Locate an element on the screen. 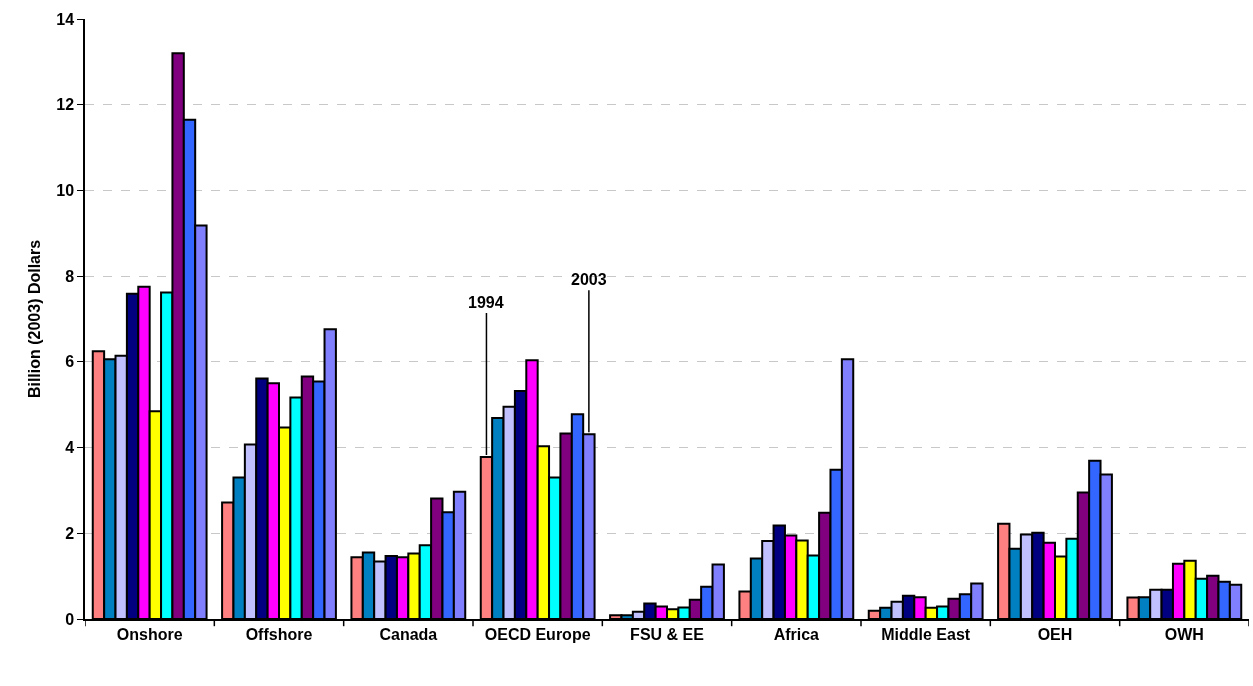 The height and width of the screenshot is (686, 1253). x-tick-label: FSU & EE is located at coordinates (667, 634).